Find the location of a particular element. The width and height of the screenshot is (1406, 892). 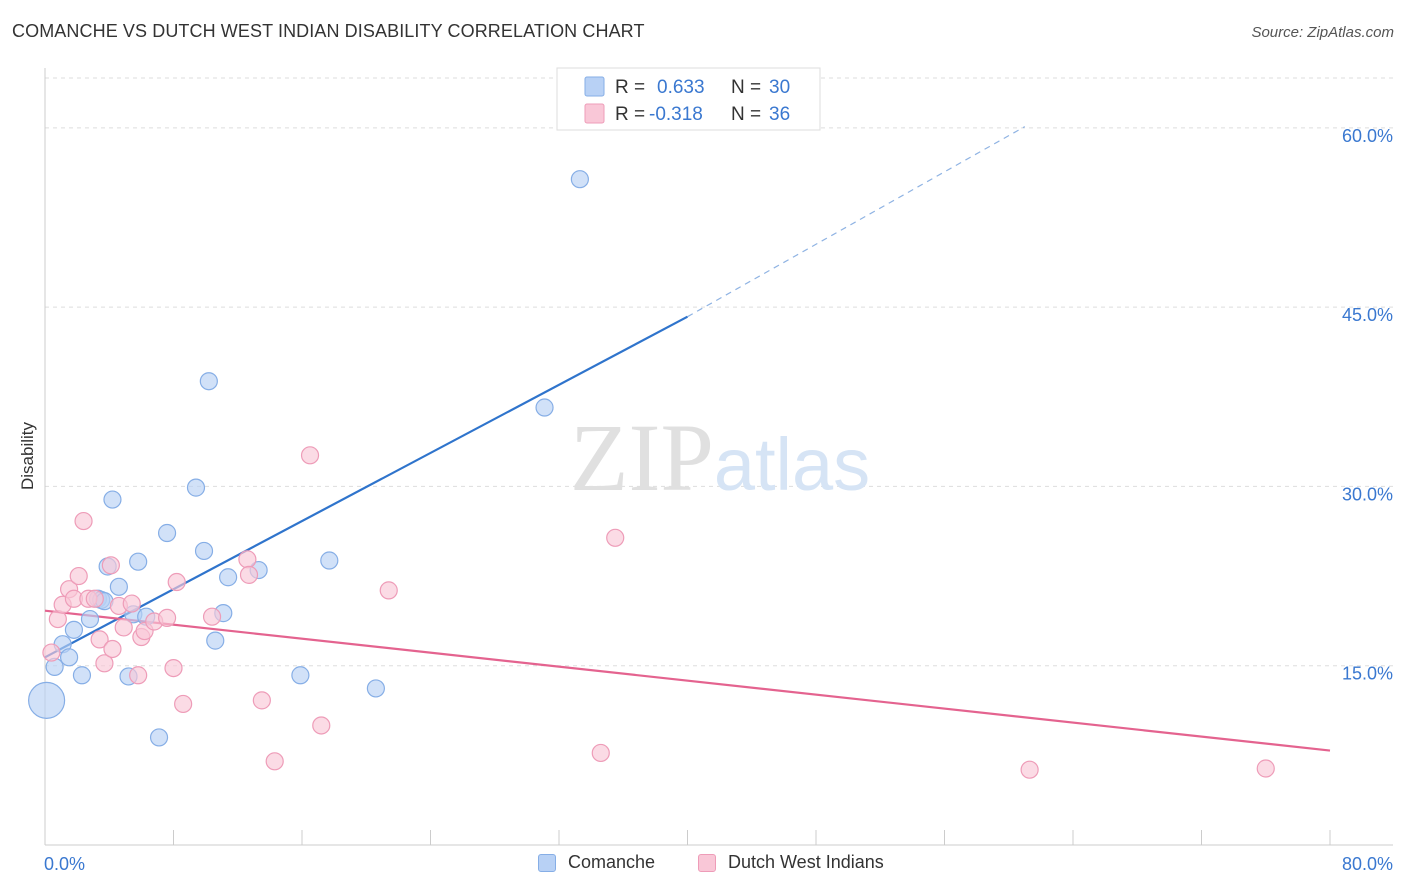

legend-swatch-dutch is located at coordinates (594, 113).